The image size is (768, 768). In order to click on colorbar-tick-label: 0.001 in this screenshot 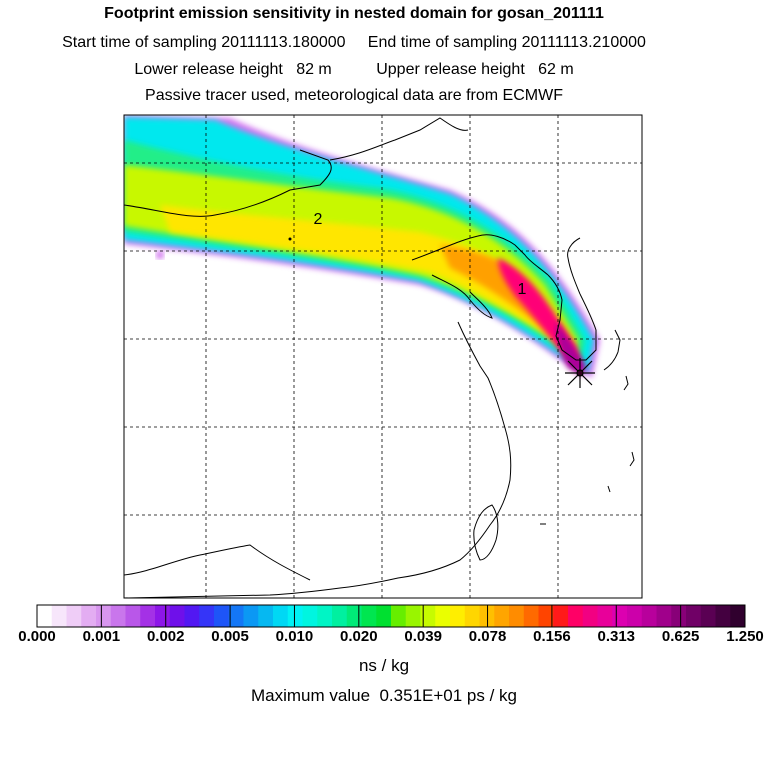, I will do `click(101, 636)`.